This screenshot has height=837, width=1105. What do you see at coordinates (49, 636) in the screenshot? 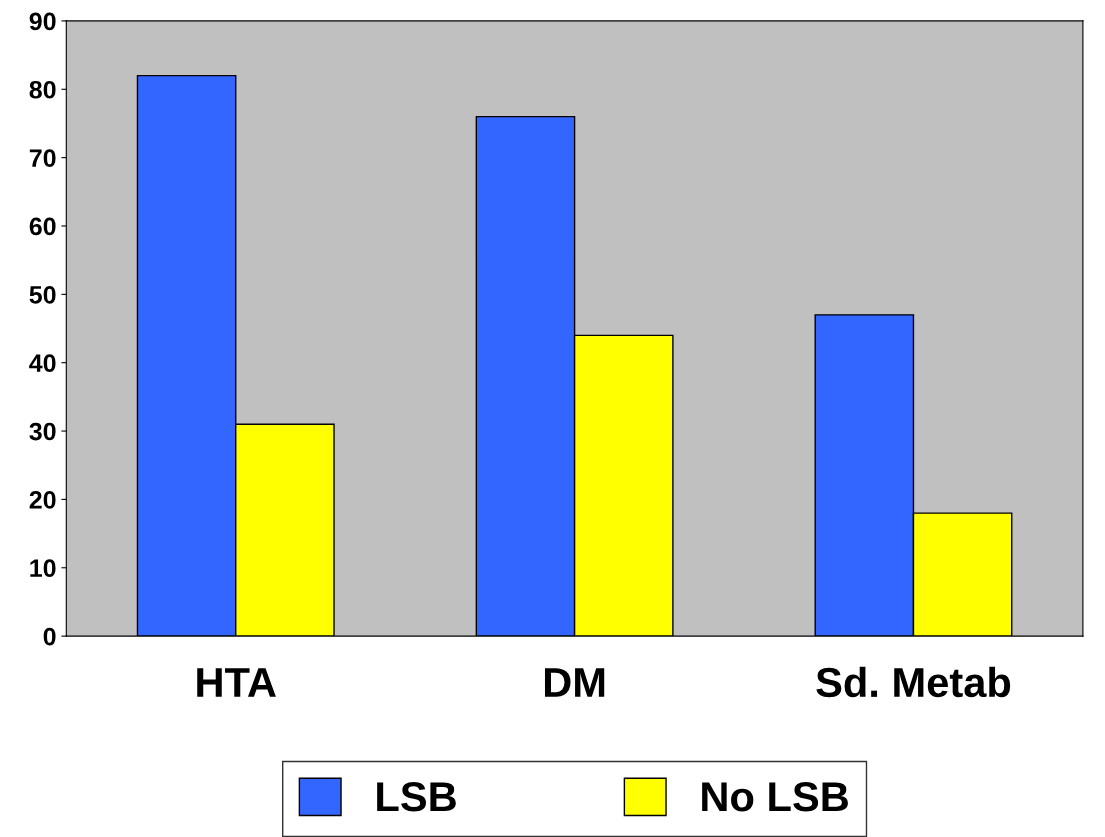
I see `y-tick-label: 0` at bounding box center [49, 636].